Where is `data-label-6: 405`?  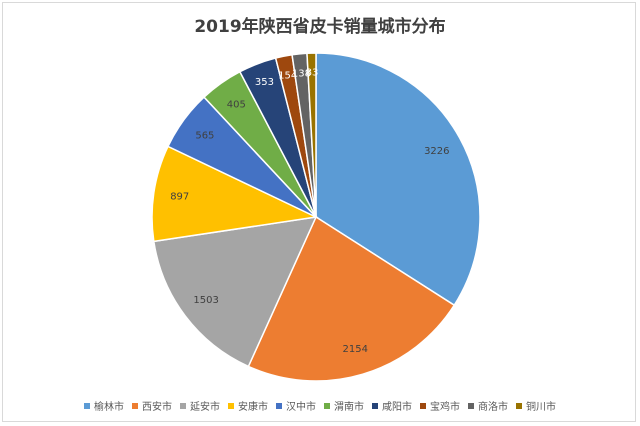
data-label-6: 405 is located at coordinates (236, 105).